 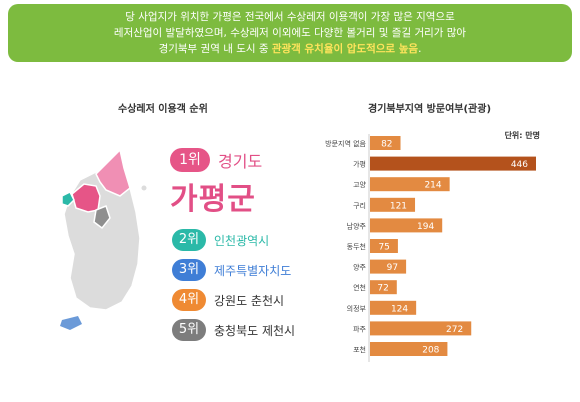 What do you see at coordinates (519, 165) in the screenshot?
I see `chart-value-label: 446` at bounding box center [519, 165].